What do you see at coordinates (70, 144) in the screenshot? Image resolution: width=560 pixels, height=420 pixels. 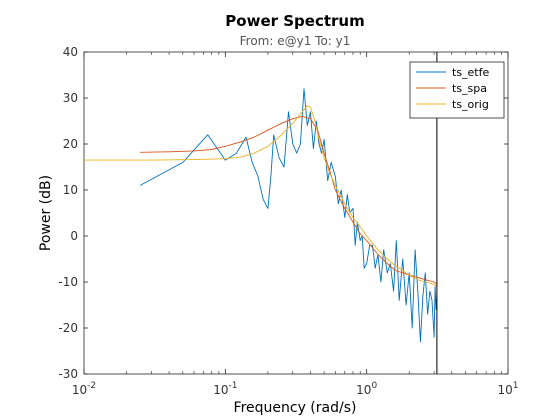 I see `y-tick-label: 20` at bounding box center [70, 144].